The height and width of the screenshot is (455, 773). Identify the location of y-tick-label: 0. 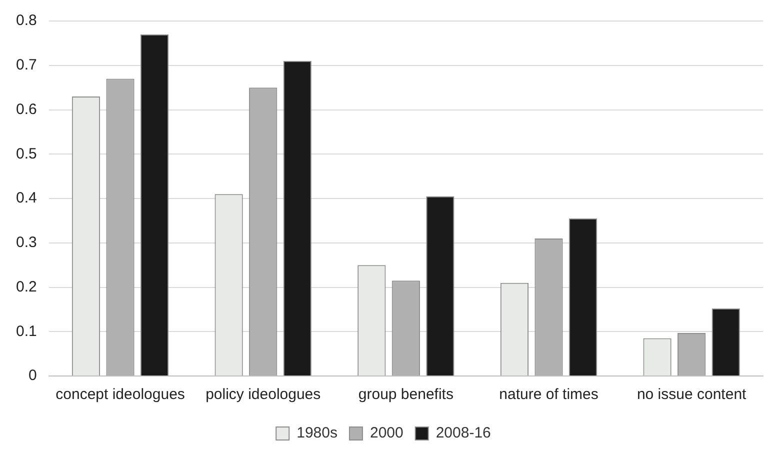
(32, 375).